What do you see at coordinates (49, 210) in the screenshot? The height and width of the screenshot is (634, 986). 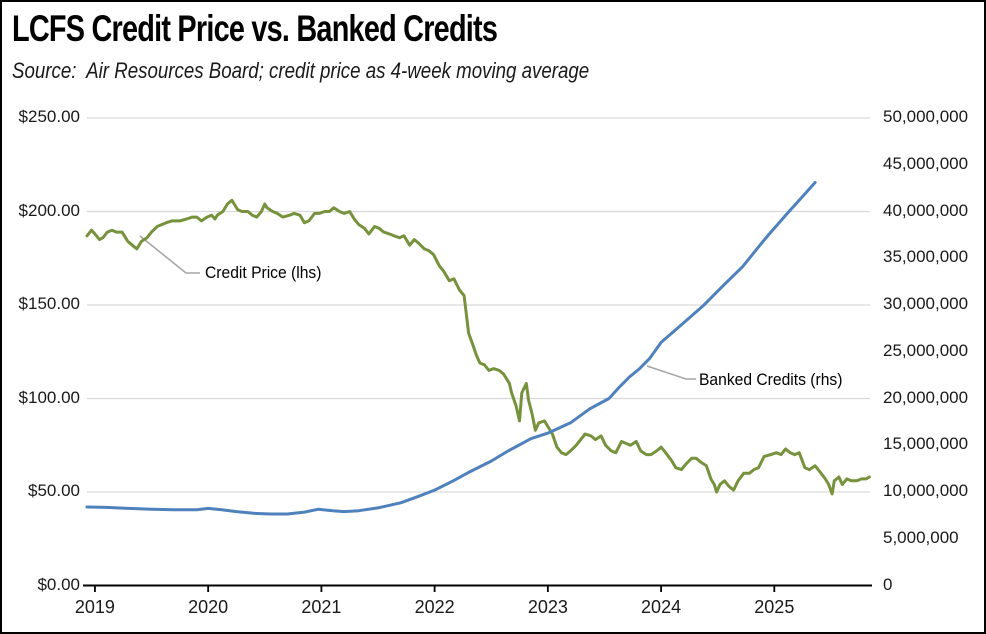 I see `y-left-tick-label: $200.00` at bounding box center [49, 210].